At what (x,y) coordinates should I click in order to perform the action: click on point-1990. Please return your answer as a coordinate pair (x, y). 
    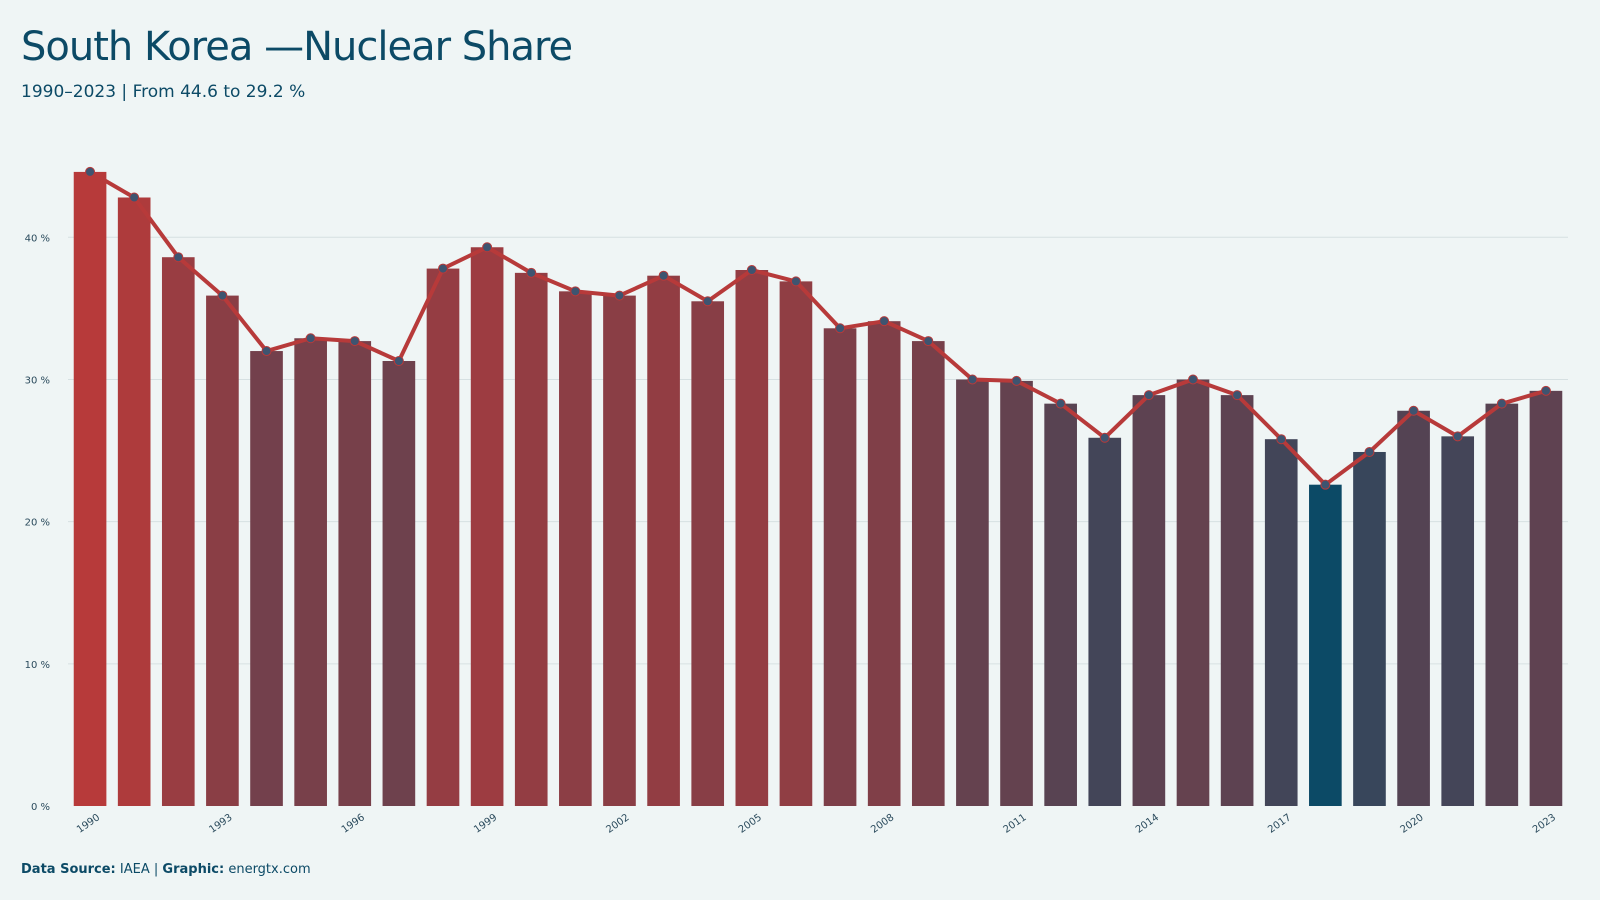
    Looking at the image, I should click on (90, 171).